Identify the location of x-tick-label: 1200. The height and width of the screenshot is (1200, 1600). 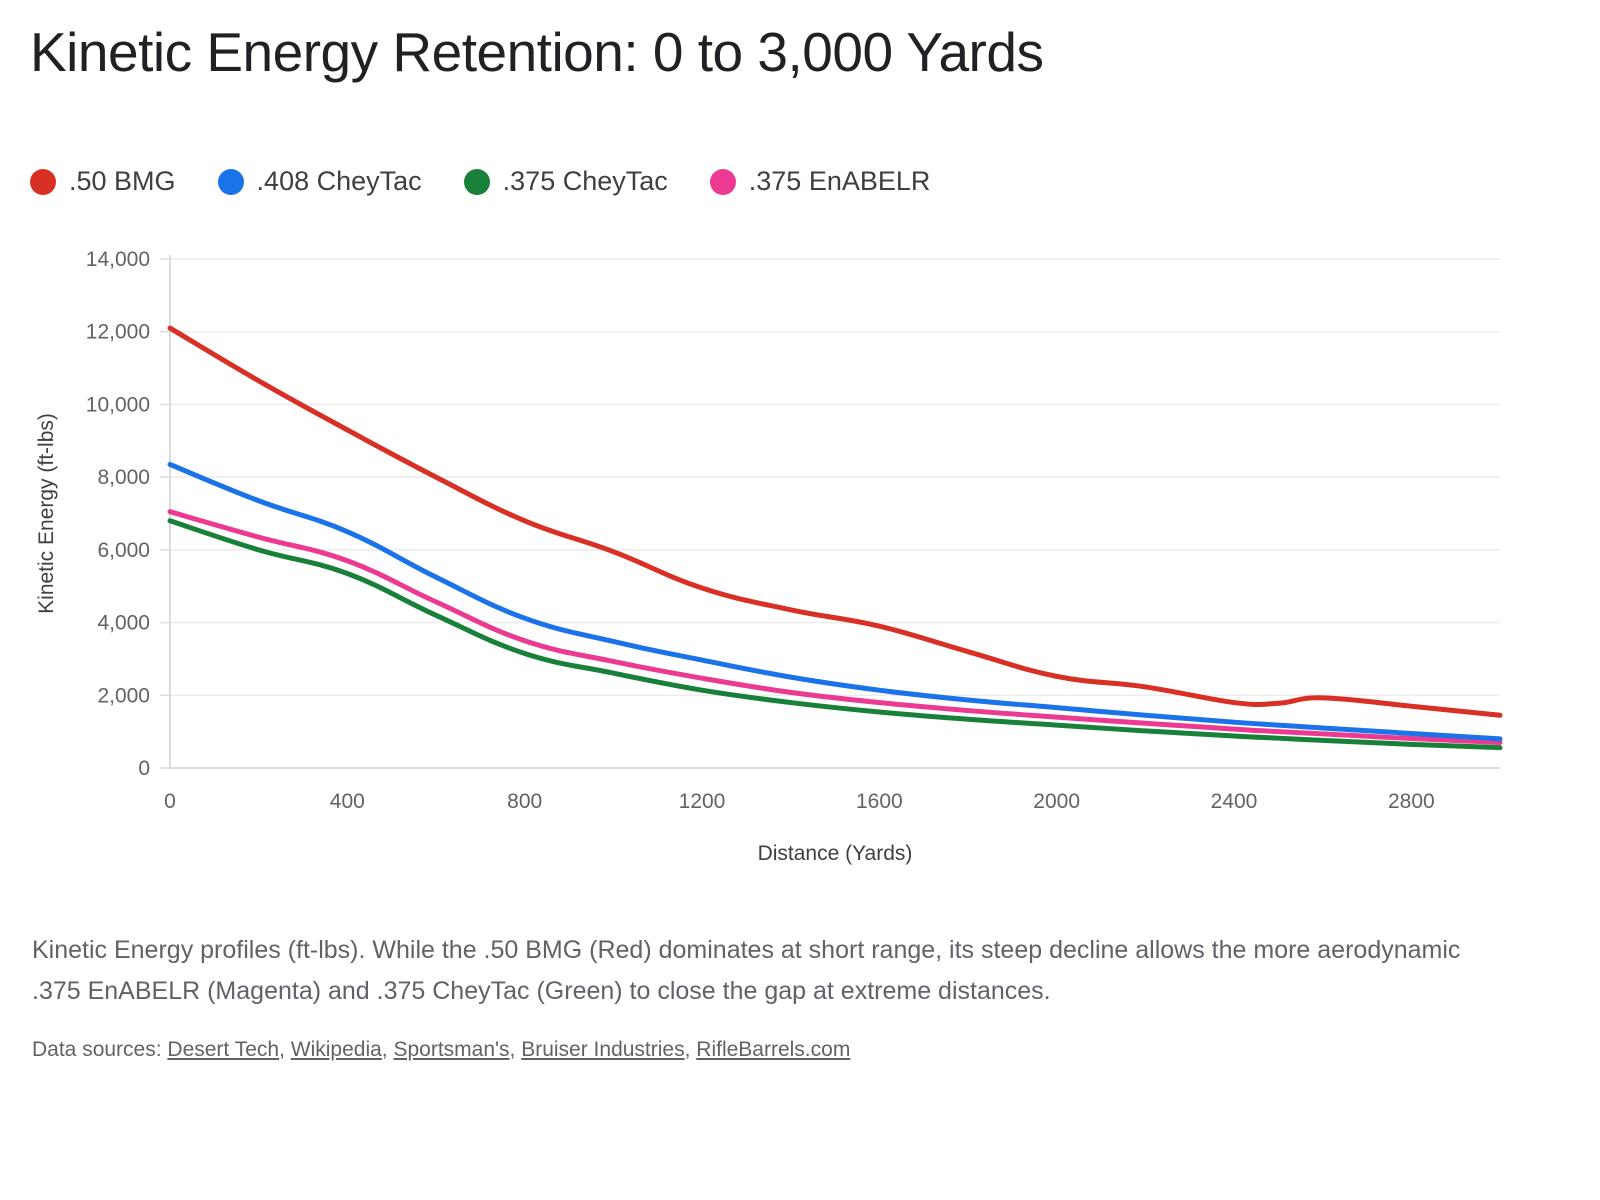
(702, 801).